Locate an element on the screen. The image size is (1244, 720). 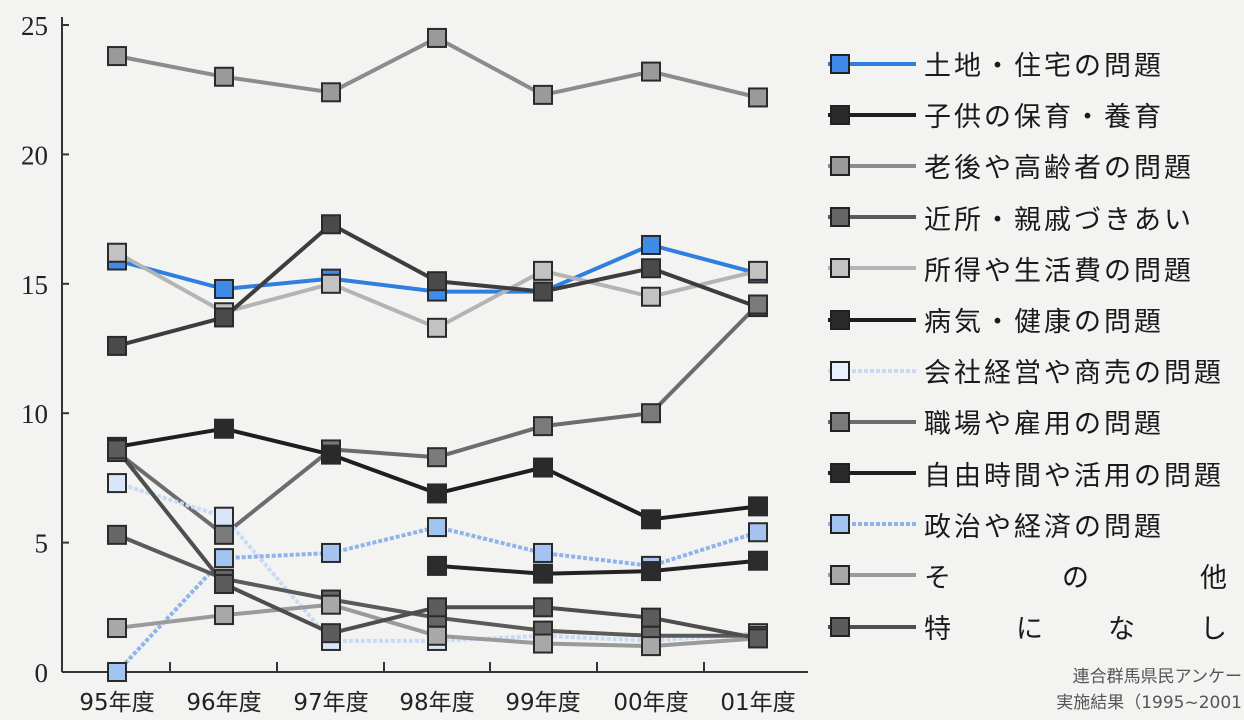
legend-label: 自由時間や活用の問題 is located at coordinates (1074, 476).